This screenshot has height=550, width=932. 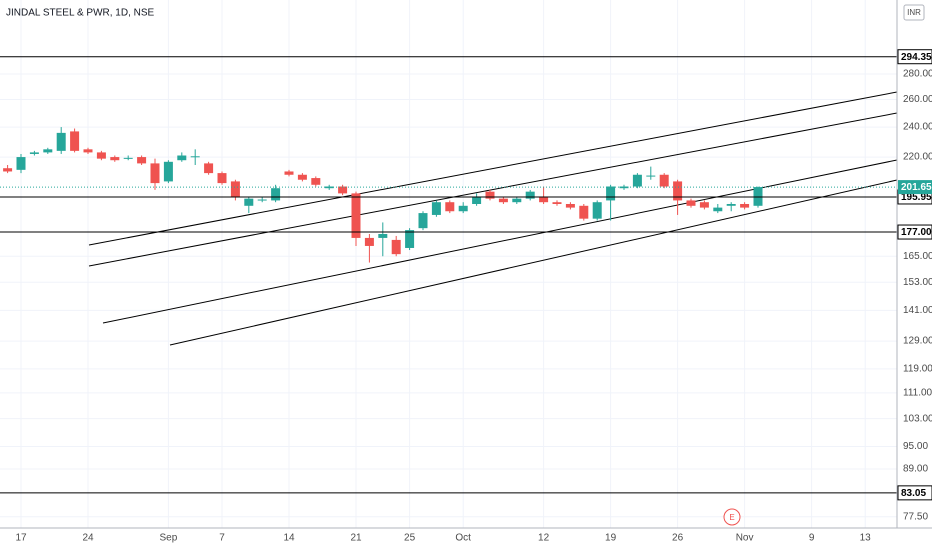 I want to click on y-tick-label: 280.00, so click(x=917, y=74).